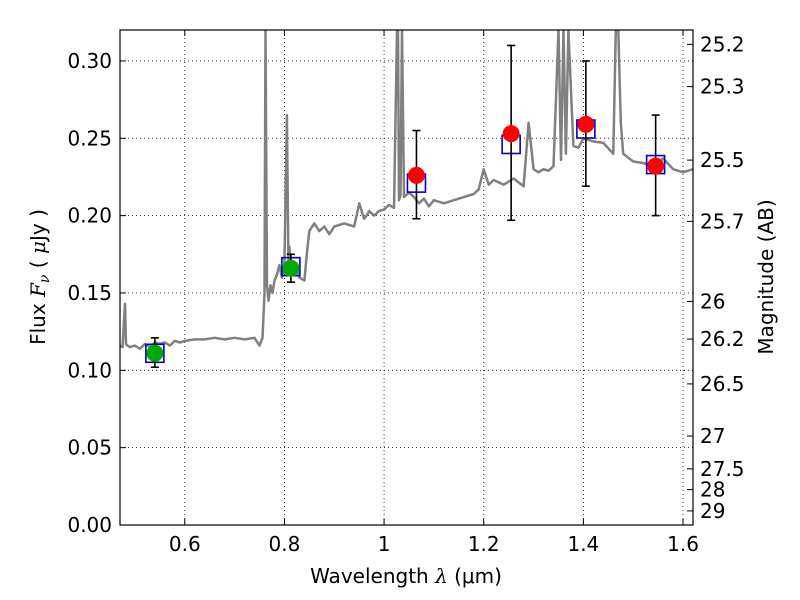 This screenshot has width=800, height=600. Describe the element at coordinates (722, 87) in the screenshot. I see `y2-tick-label: 25.3` at that location.